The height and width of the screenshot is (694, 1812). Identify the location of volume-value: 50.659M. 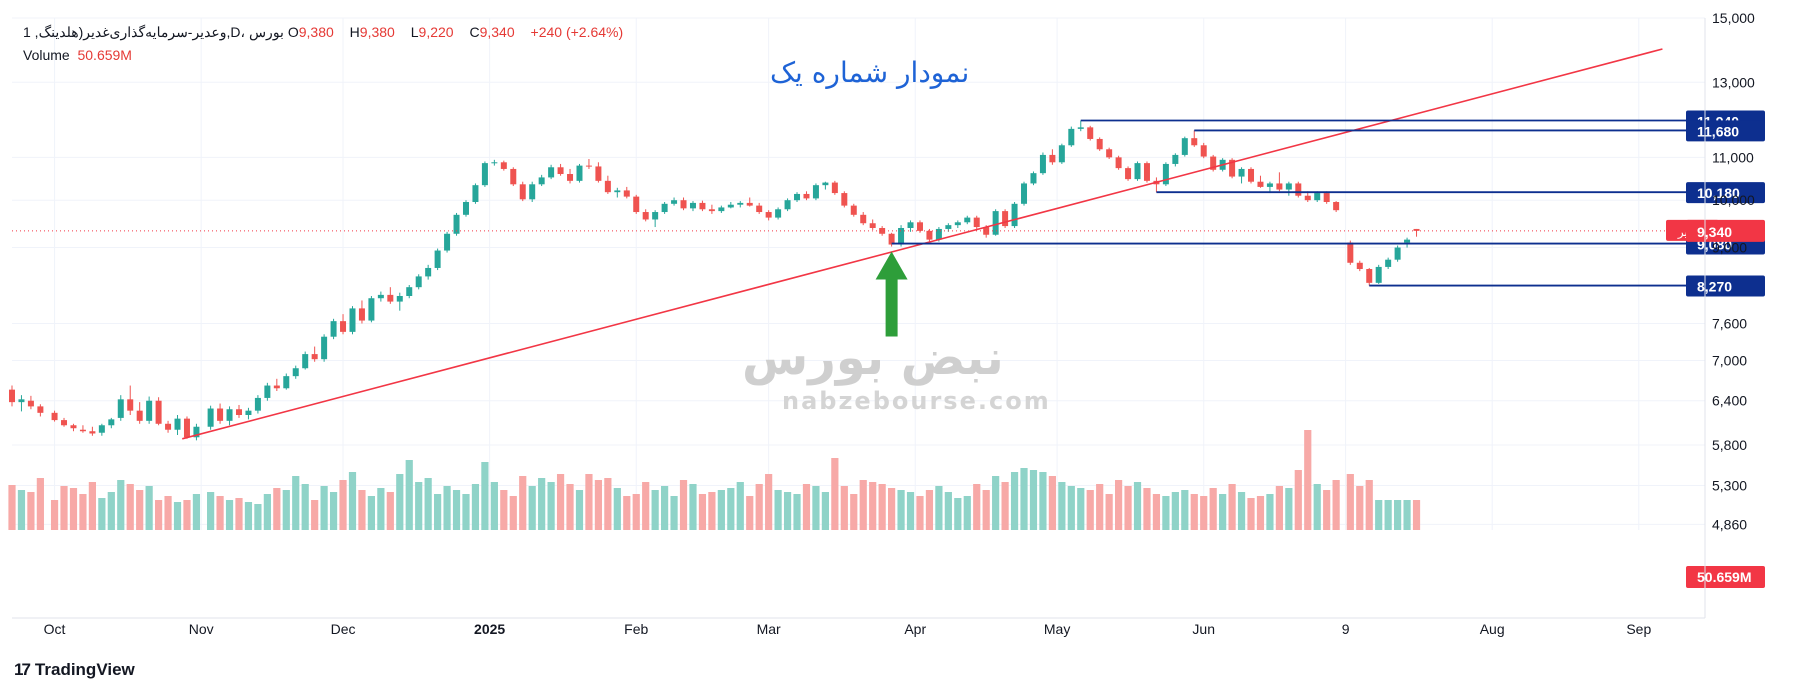
(104, 55).